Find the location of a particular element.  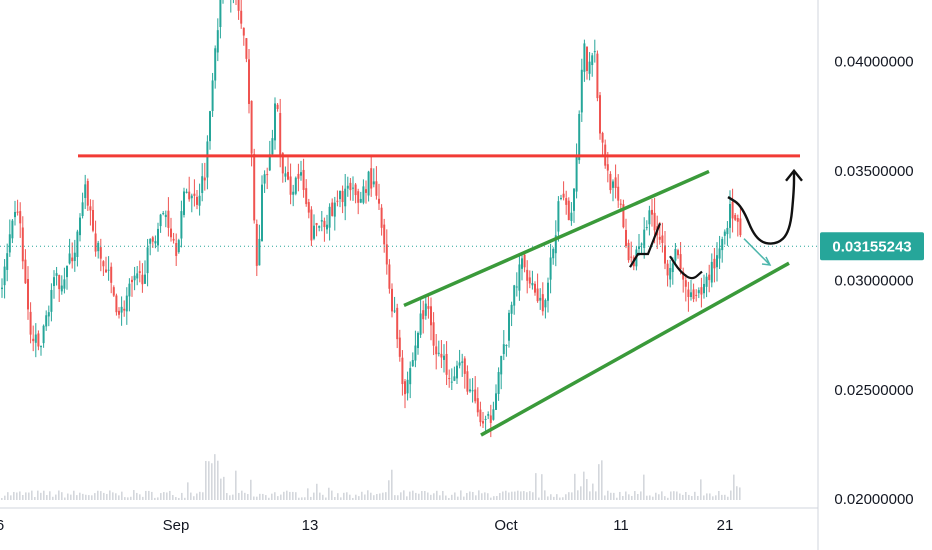

y-tick-label: 0.03500000 is located at coordinates (873, 171).